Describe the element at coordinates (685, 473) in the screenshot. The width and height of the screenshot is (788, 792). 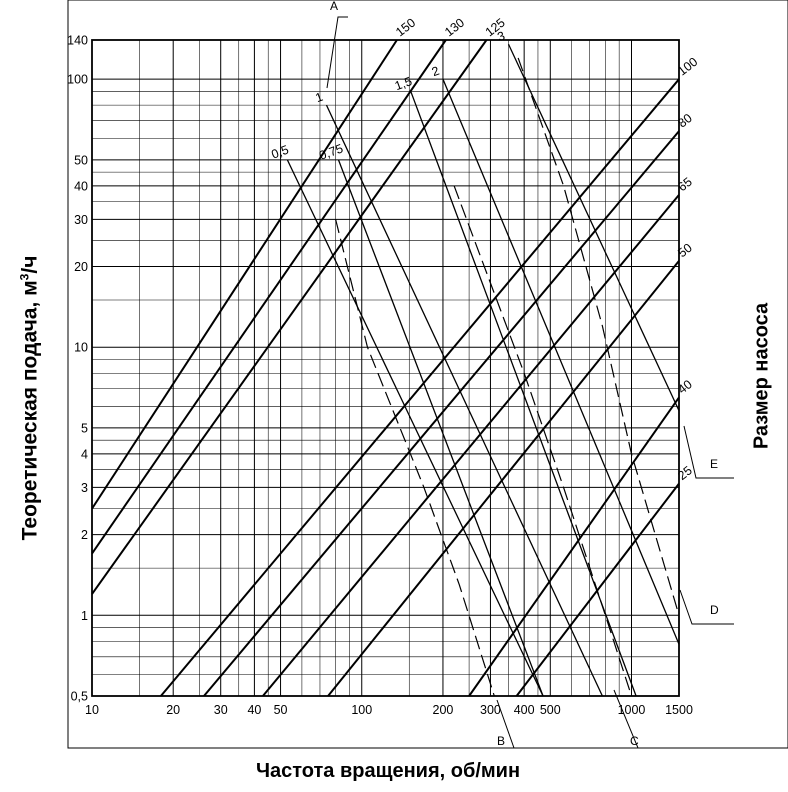
I see `pump-size-label: 25` at that location.